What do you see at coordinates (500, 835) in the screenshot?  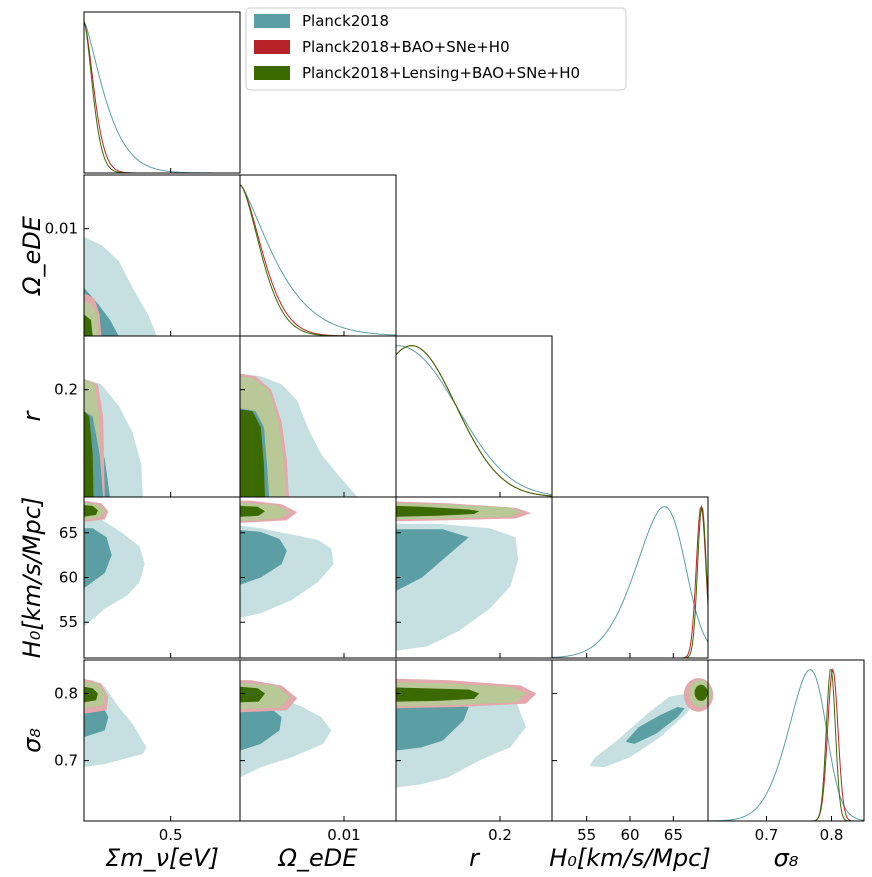 I see `x-tick-label-r: 0.2` at bounding box center [500, 835].